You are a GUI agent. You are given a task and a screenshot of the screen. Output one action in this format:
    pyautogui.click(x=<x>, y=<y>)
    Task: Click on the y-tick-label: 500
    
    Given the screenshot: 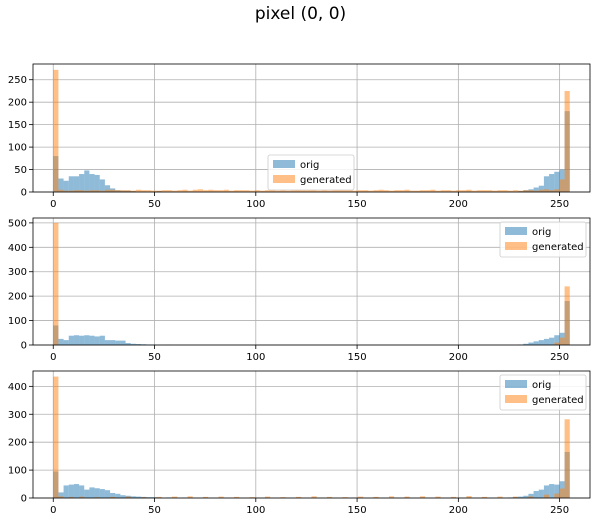 What is the action you would take?
    pyautogui.click(x=17, y=223)
    